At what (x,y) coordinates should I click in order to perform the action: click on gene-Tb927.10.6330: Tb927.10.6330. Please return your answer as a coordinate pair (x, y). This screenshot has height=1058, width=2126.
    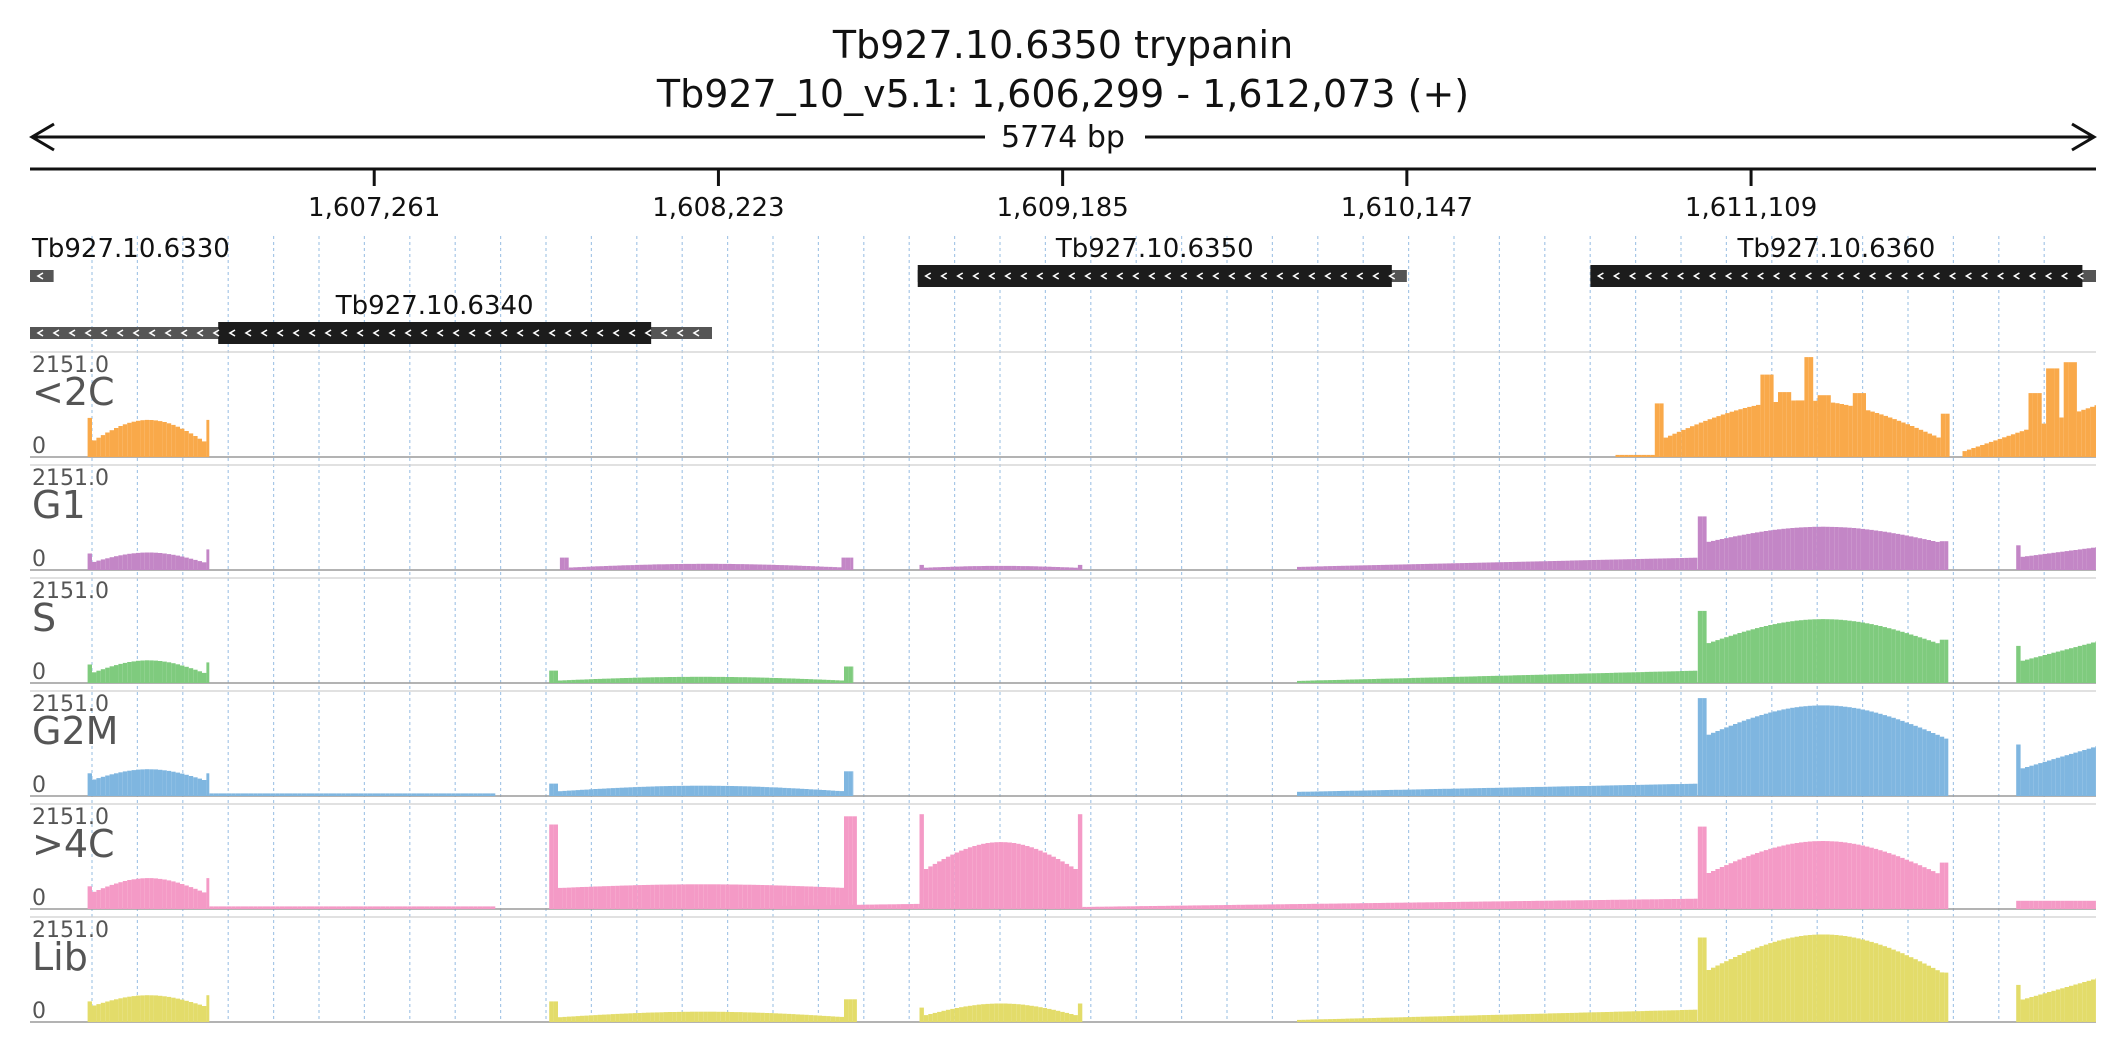
    Looking at the image, I should click on (130, 258).